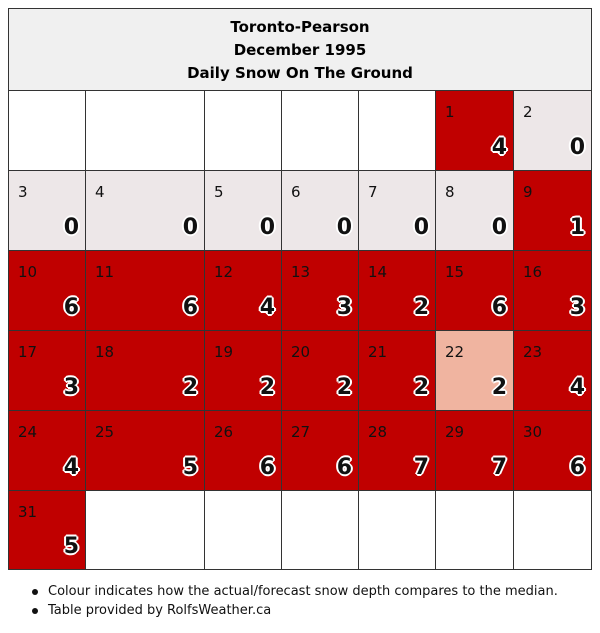  What do you see at coordinates (100, 192) in the screenshot?
I see `day-number: 4` at bounding box center [100, 192].